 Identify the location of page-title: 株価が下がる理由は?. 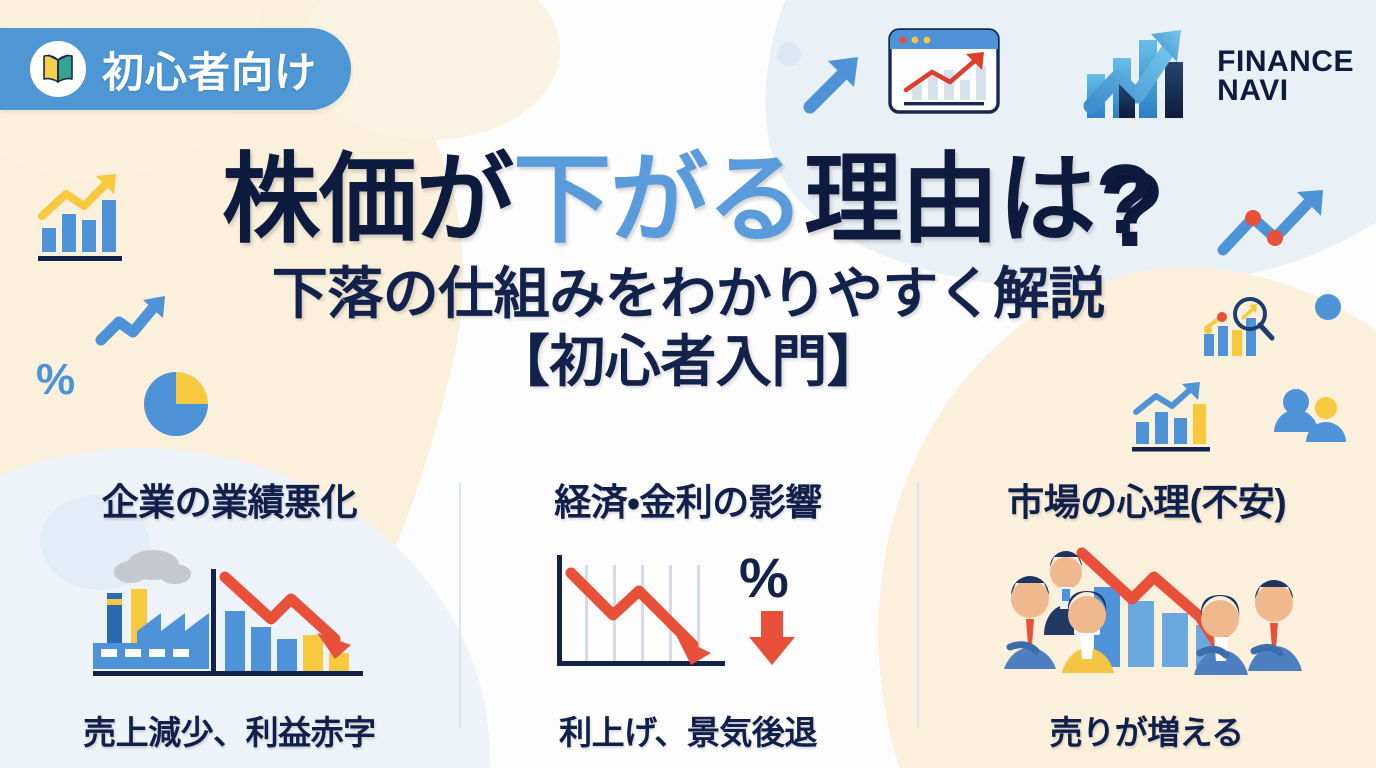
(688, 199).